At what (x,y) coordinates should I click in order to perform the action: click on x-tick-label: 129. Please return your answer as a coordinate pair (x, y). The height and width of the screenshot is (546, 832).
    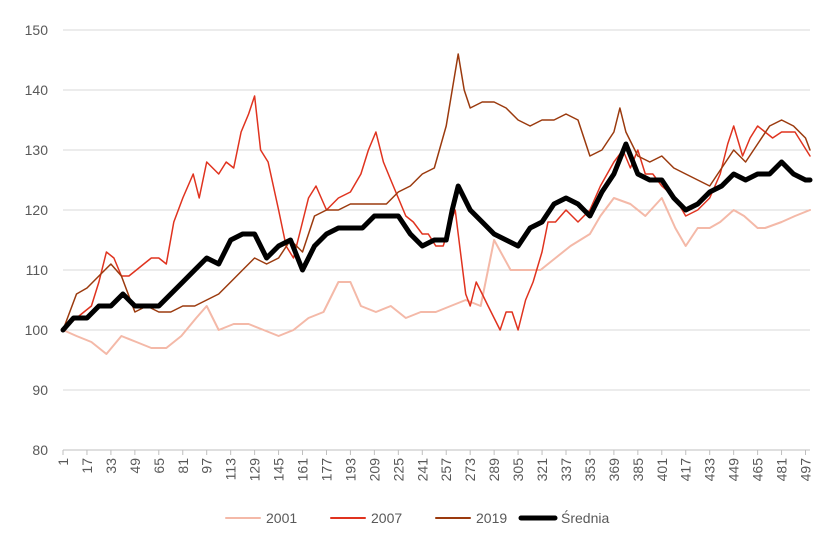
    Looking at the image, I should click on (255, 470).